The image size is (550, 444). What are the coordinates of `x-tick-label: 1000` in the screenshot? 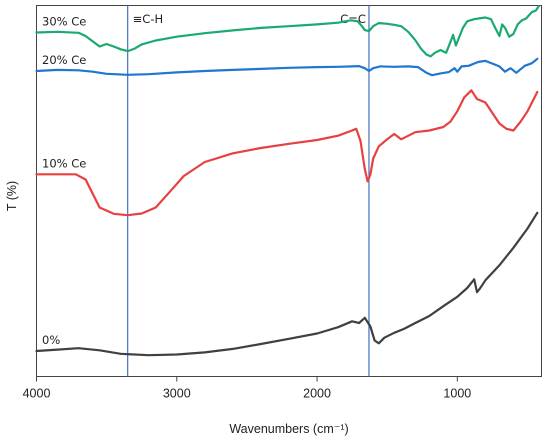 It's located at (457, 394).